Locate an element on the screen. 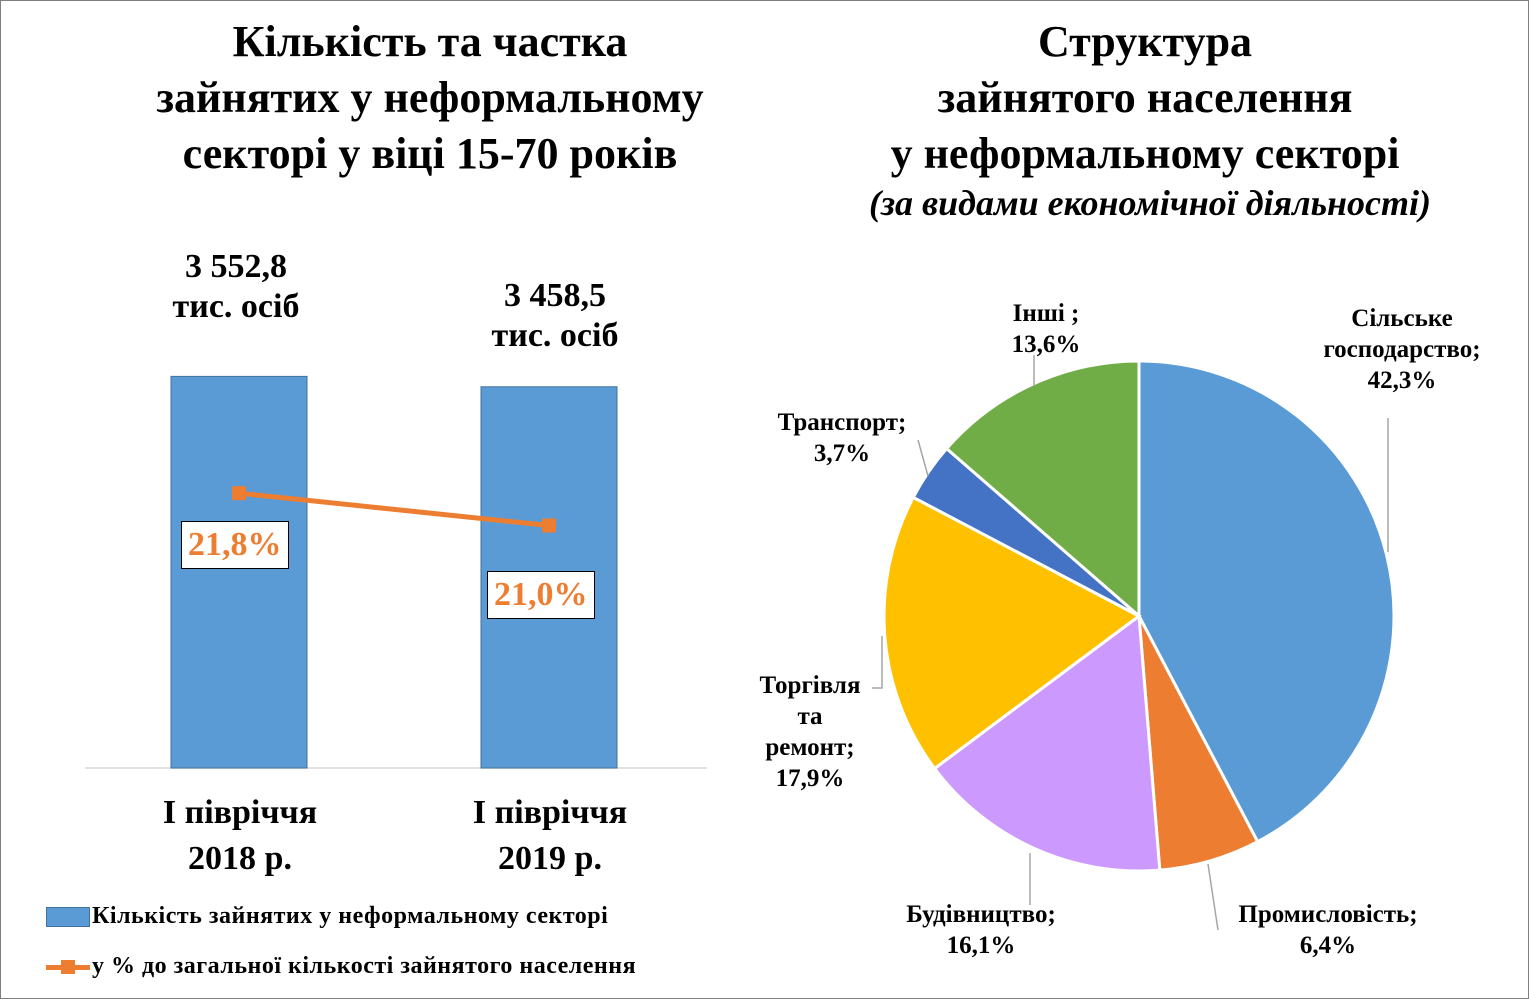 The image size is (1529, 999). legend-line-swatch is located at coordinates (68, 967).